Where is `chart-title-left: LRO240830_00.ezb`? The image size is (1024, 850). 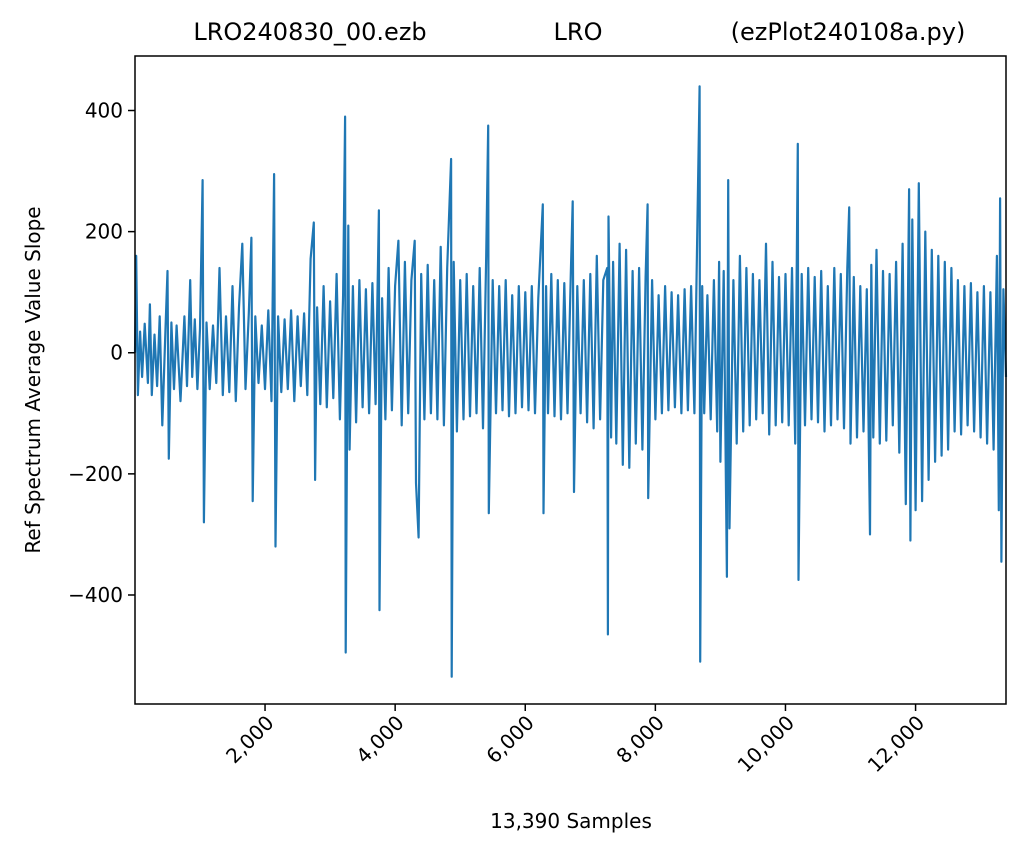 chart-title-left: LRO240830_00.ezb is located at coordinates (309, 32).